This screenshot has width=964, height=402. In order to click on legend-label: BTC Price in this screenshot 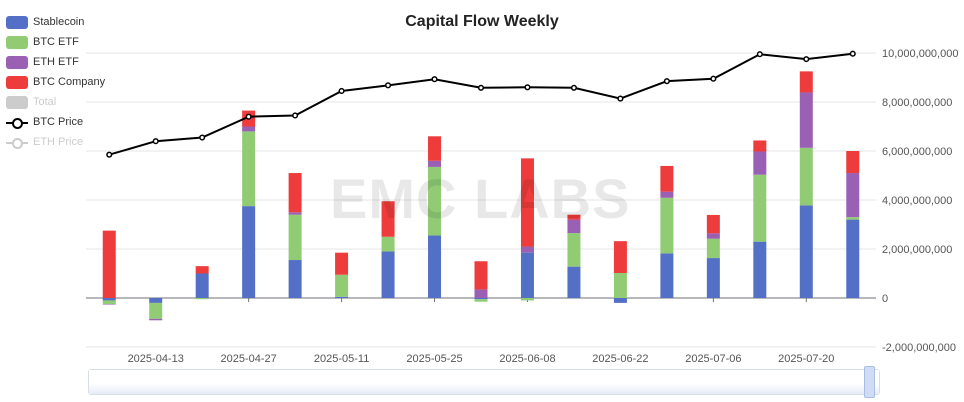, I will do `click(58, 122)`.